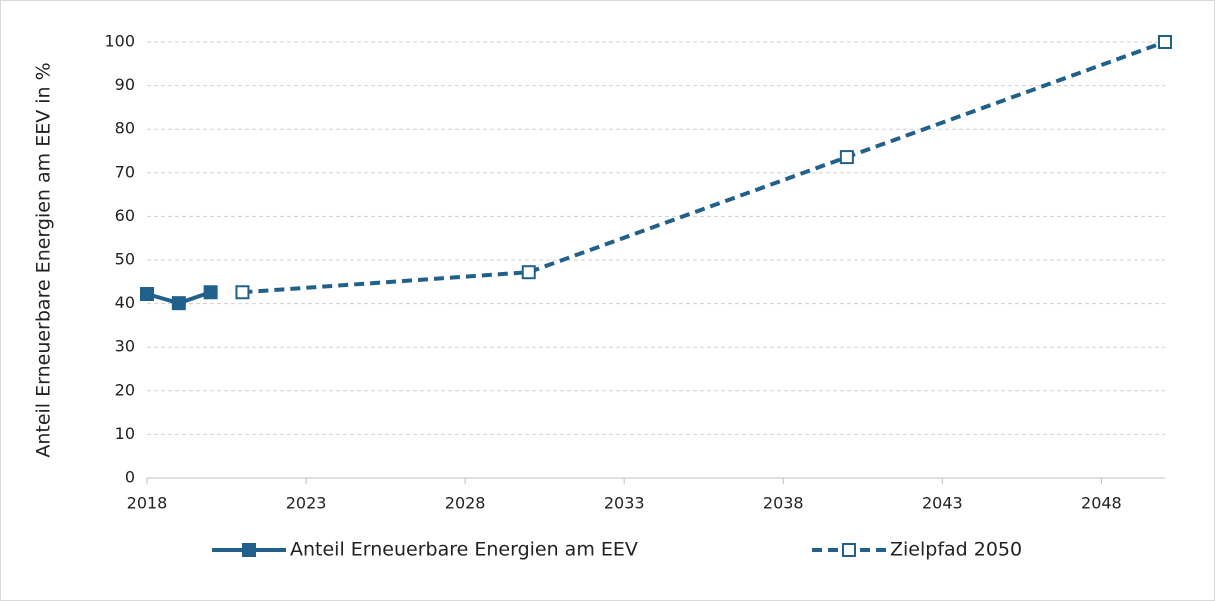 The width and height of the screenshot is (1215, 601). Describe the element at coordinates (130, 477) in the screenshot. I see `y-tick-label: 0` at that location.